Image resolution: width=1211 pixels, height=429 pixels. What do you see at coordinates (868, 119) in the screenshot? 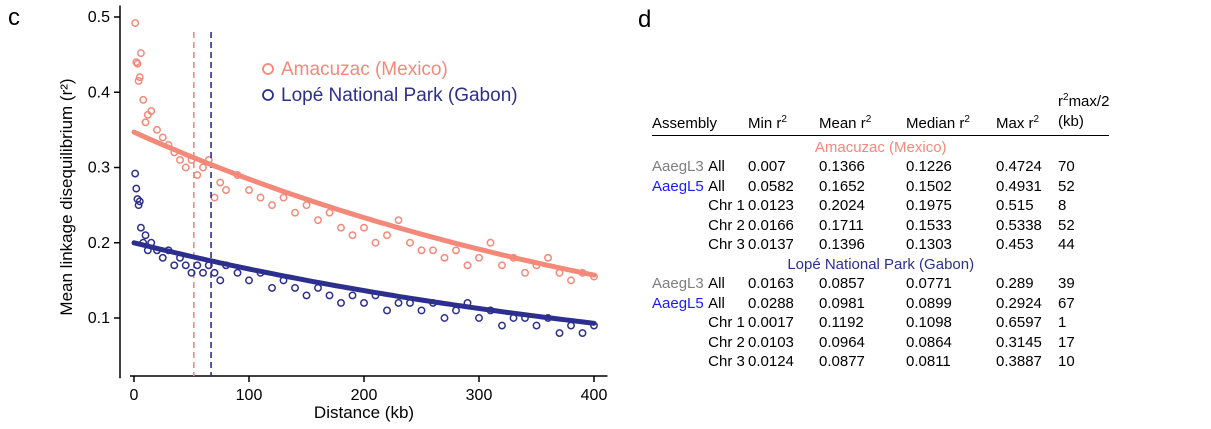
I see `header-mean-sup: 2` at bounding box center [868, 119].